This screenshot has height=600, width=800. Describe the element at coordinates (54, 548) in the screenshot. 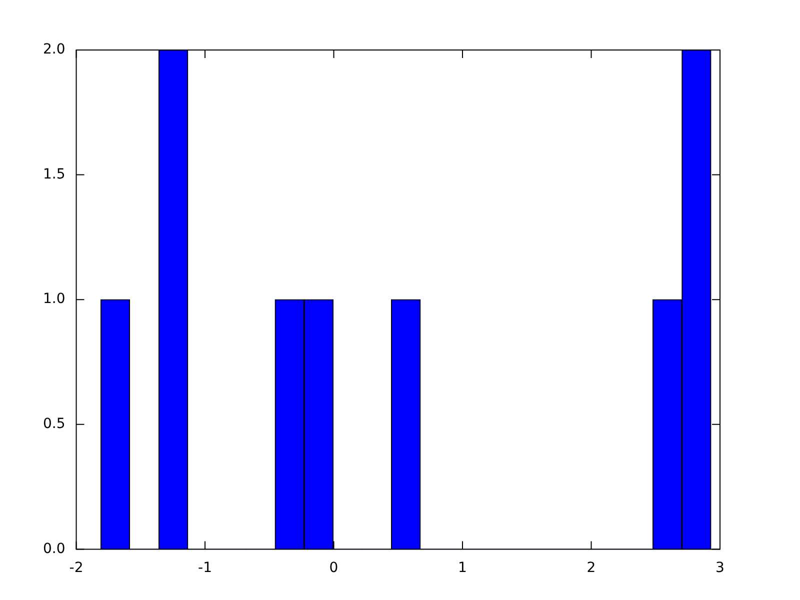

I see `y-tick-label: 0.0` at that location.